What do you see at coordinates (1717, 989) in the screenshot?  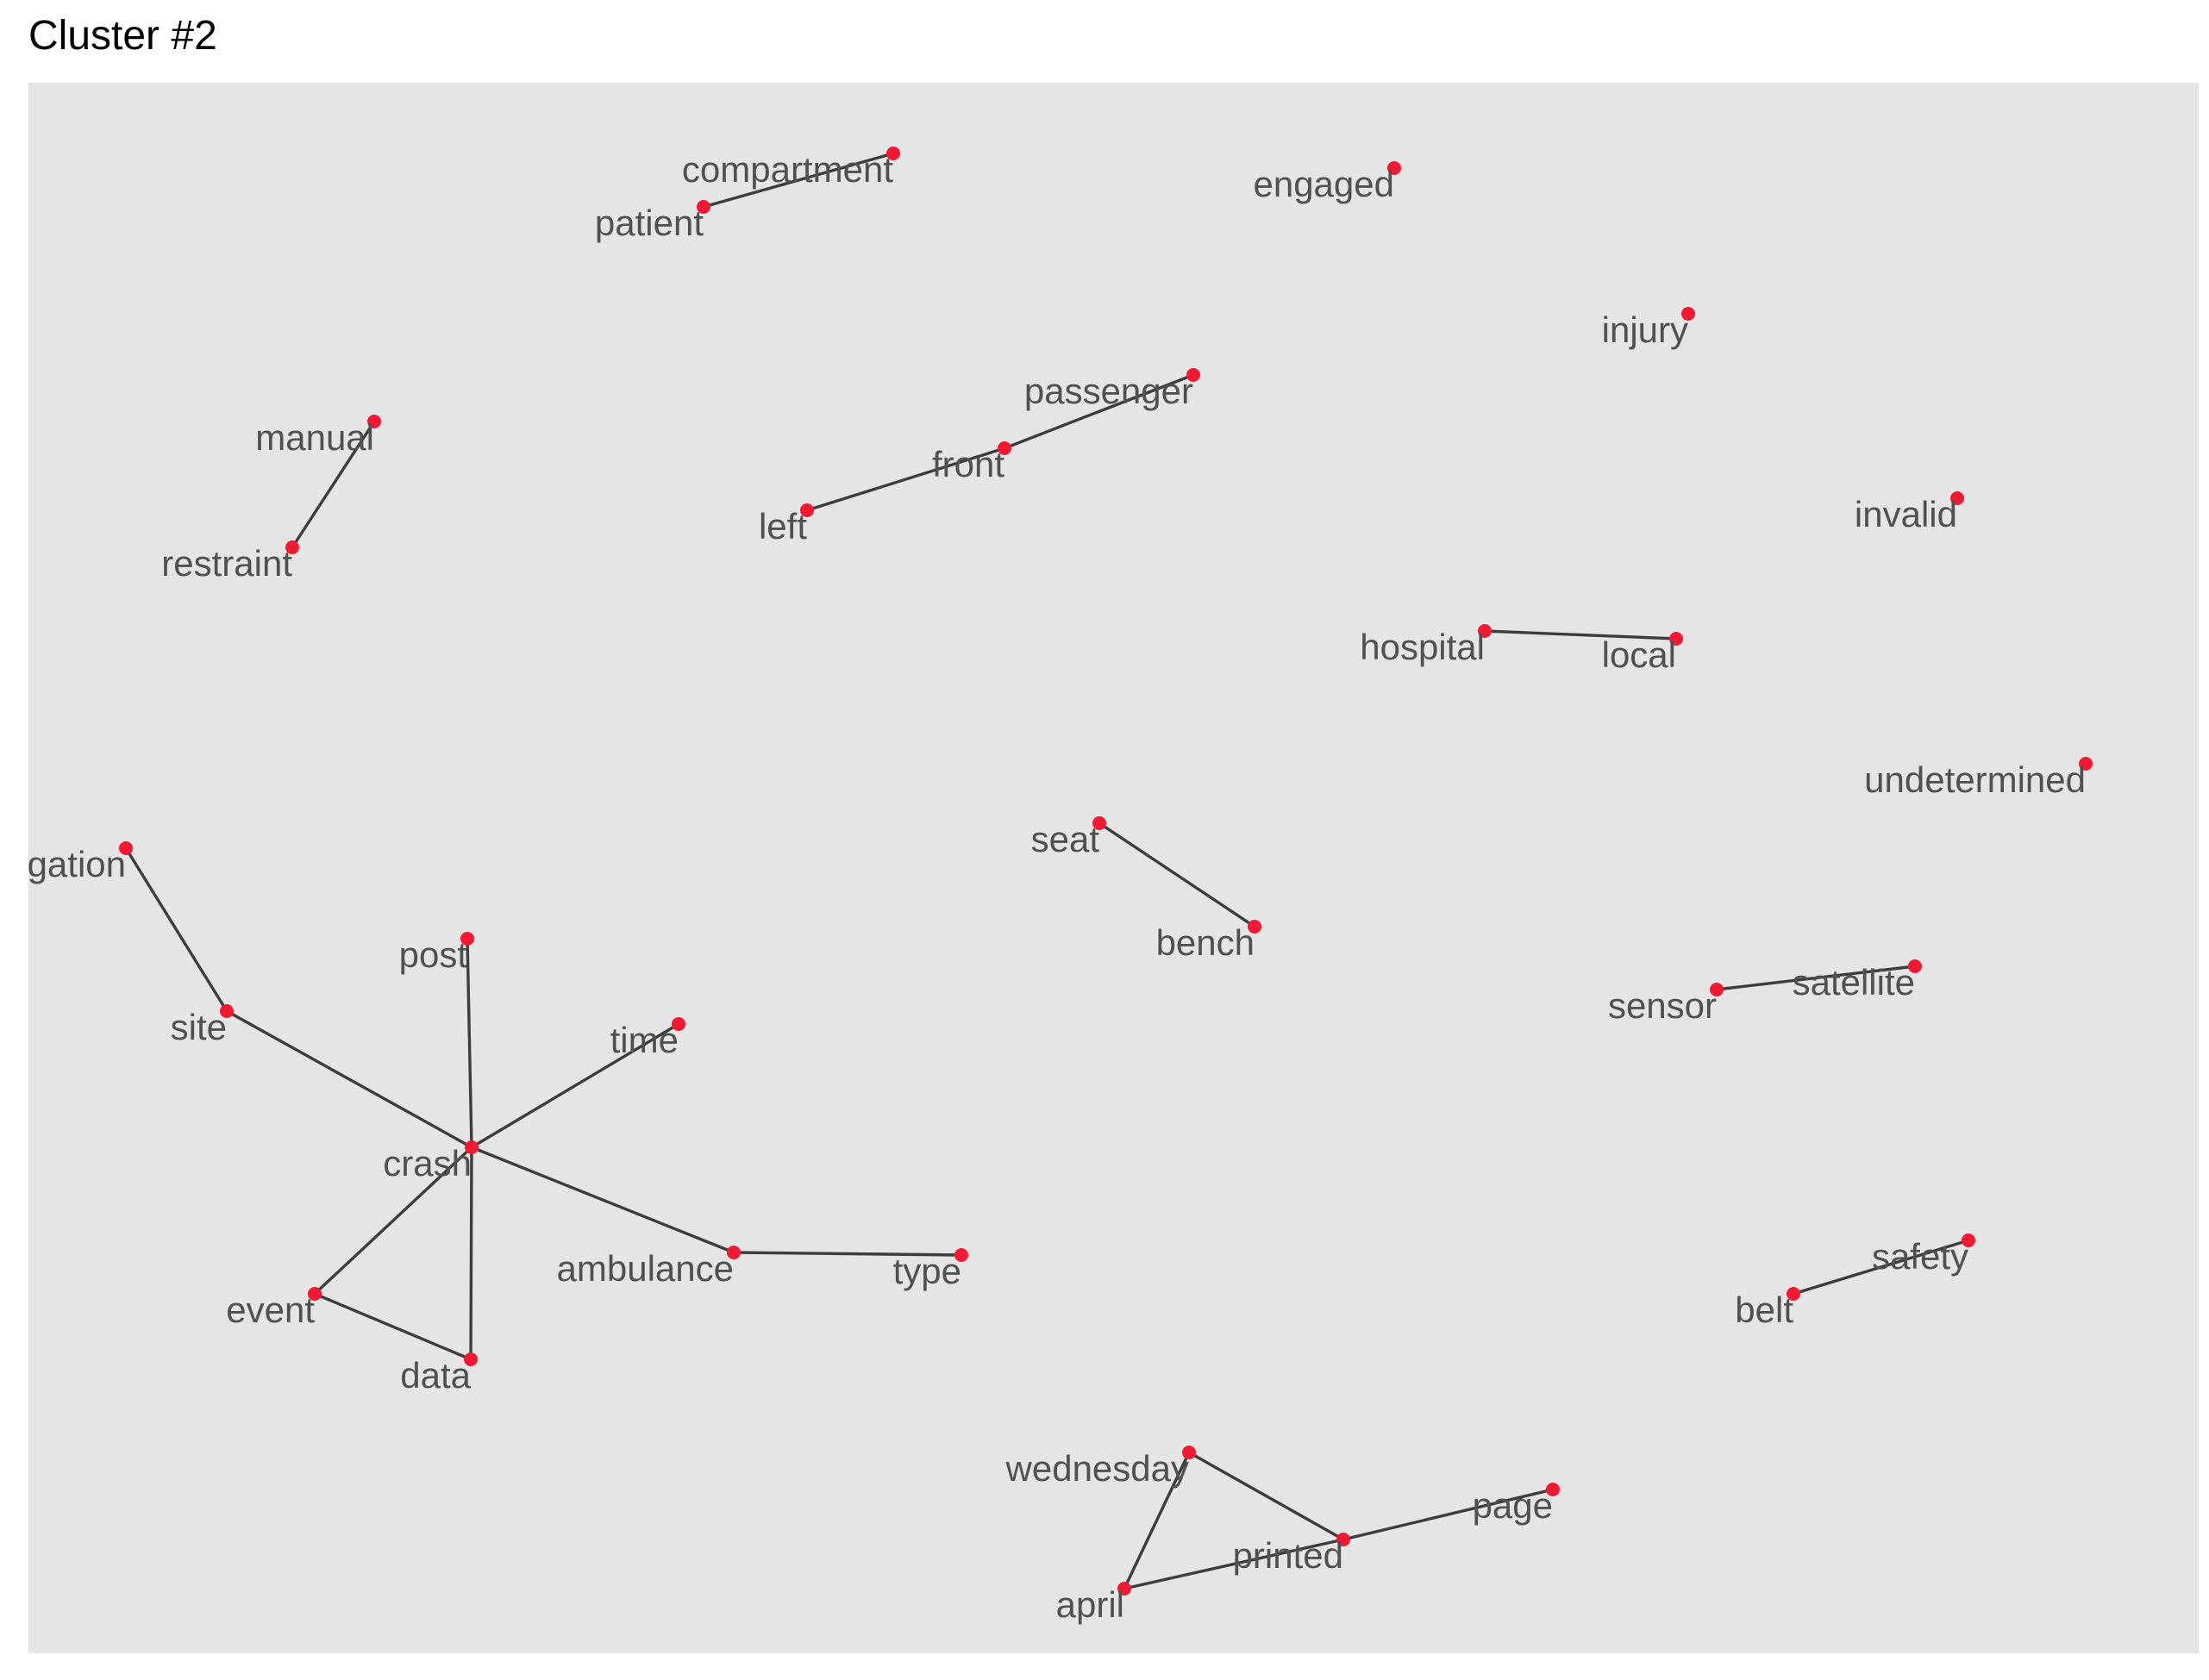 I see `node-sensor` at bounding box center [1717, 989].